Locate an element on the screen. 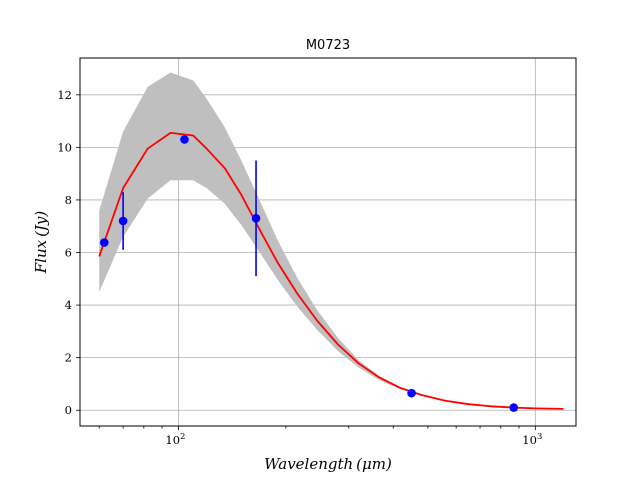 The width and height of the screenshot is (640, 480). y-tick-label: 8 is located at coordinates (68, 200).